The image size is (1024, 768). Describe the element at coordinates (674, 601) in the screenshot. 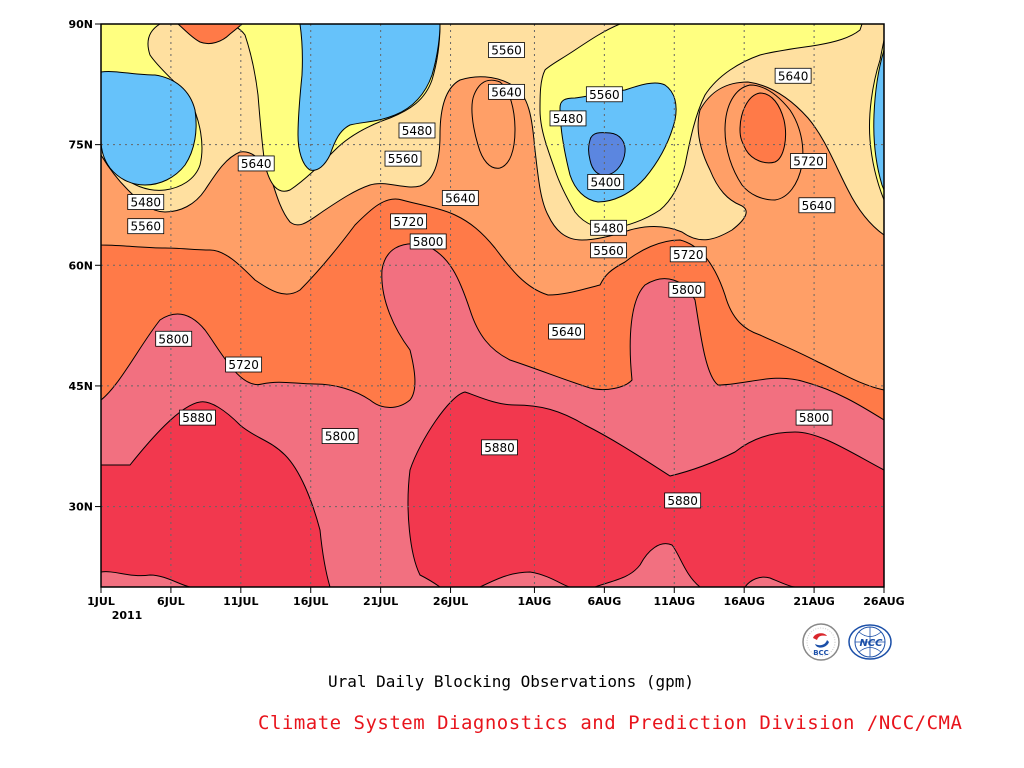

I see `x-tick-label: 11AUG` at that location.